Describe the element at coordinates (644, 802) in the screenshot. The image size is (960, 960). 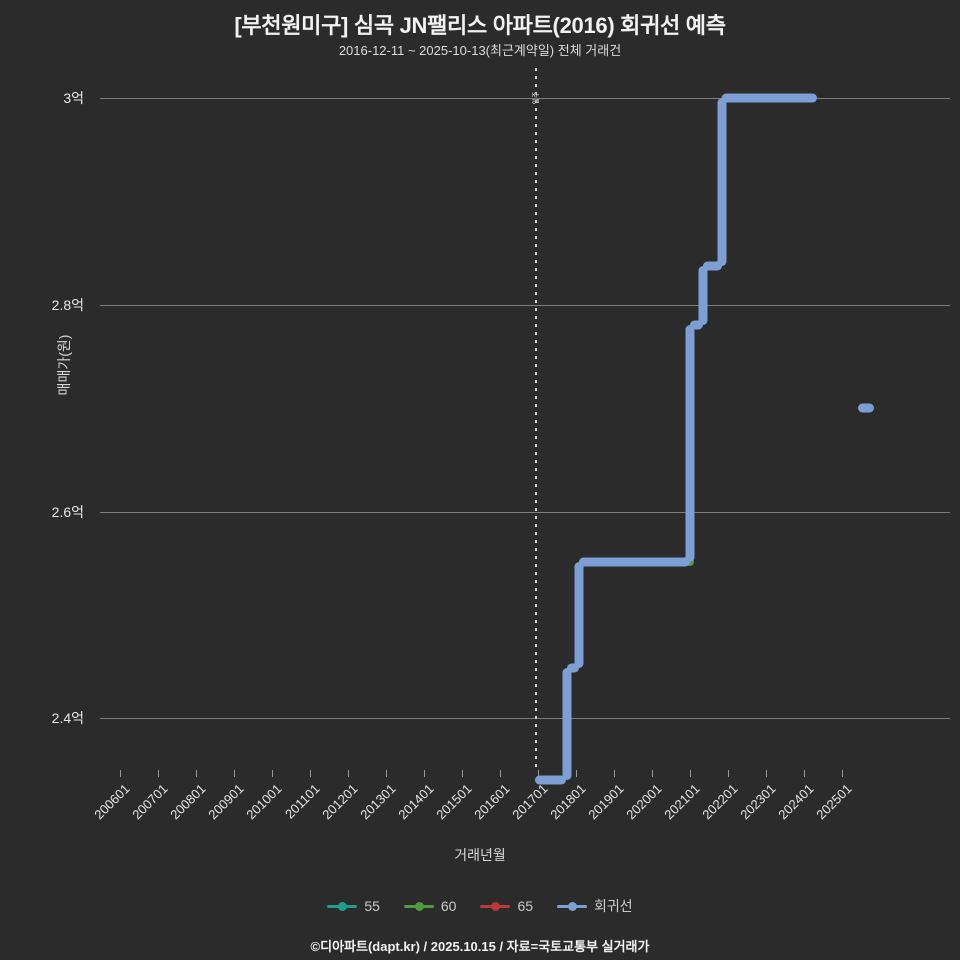
I see `x-tick-label: 202001` at that location.